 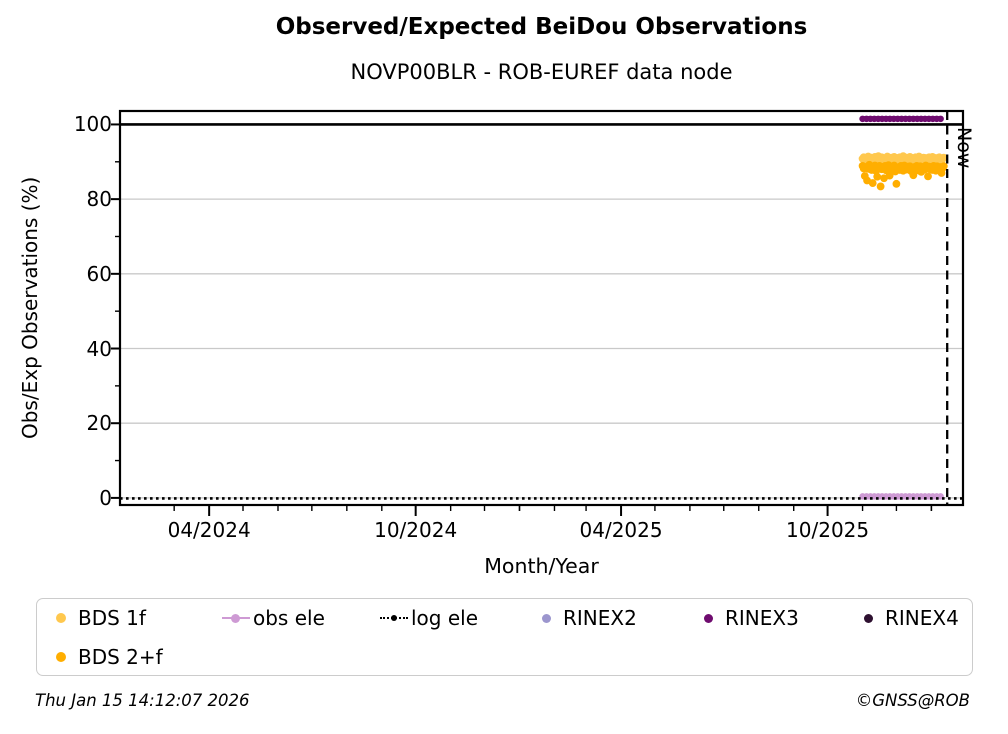 What do you see at coordinates (112, 618) in the screenshot?
I see `legend-item-bds-1f: BDS 1f` at bounding box center [112, 618].